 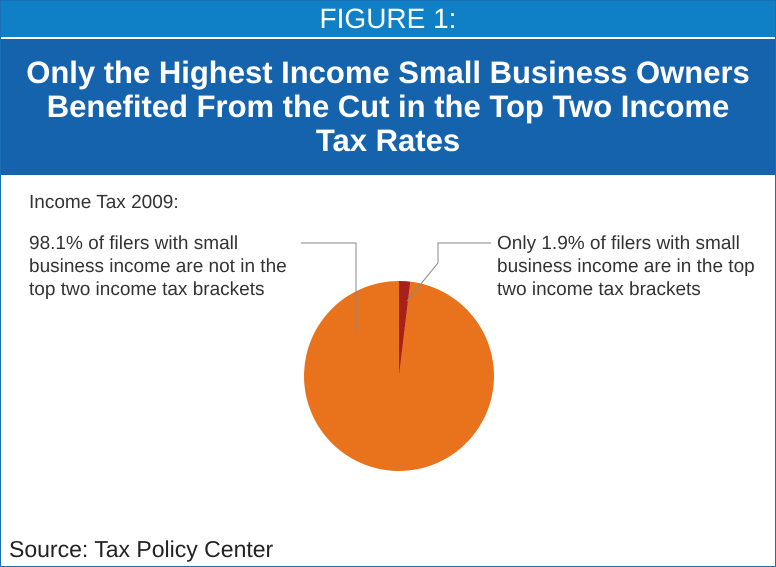 What do you see at coordinates (158, 266) in the screenshot?
I see `slice-label: 98.1% of filers with small business income are not in the top two income tax brackets` at bounding box center [158, 266].